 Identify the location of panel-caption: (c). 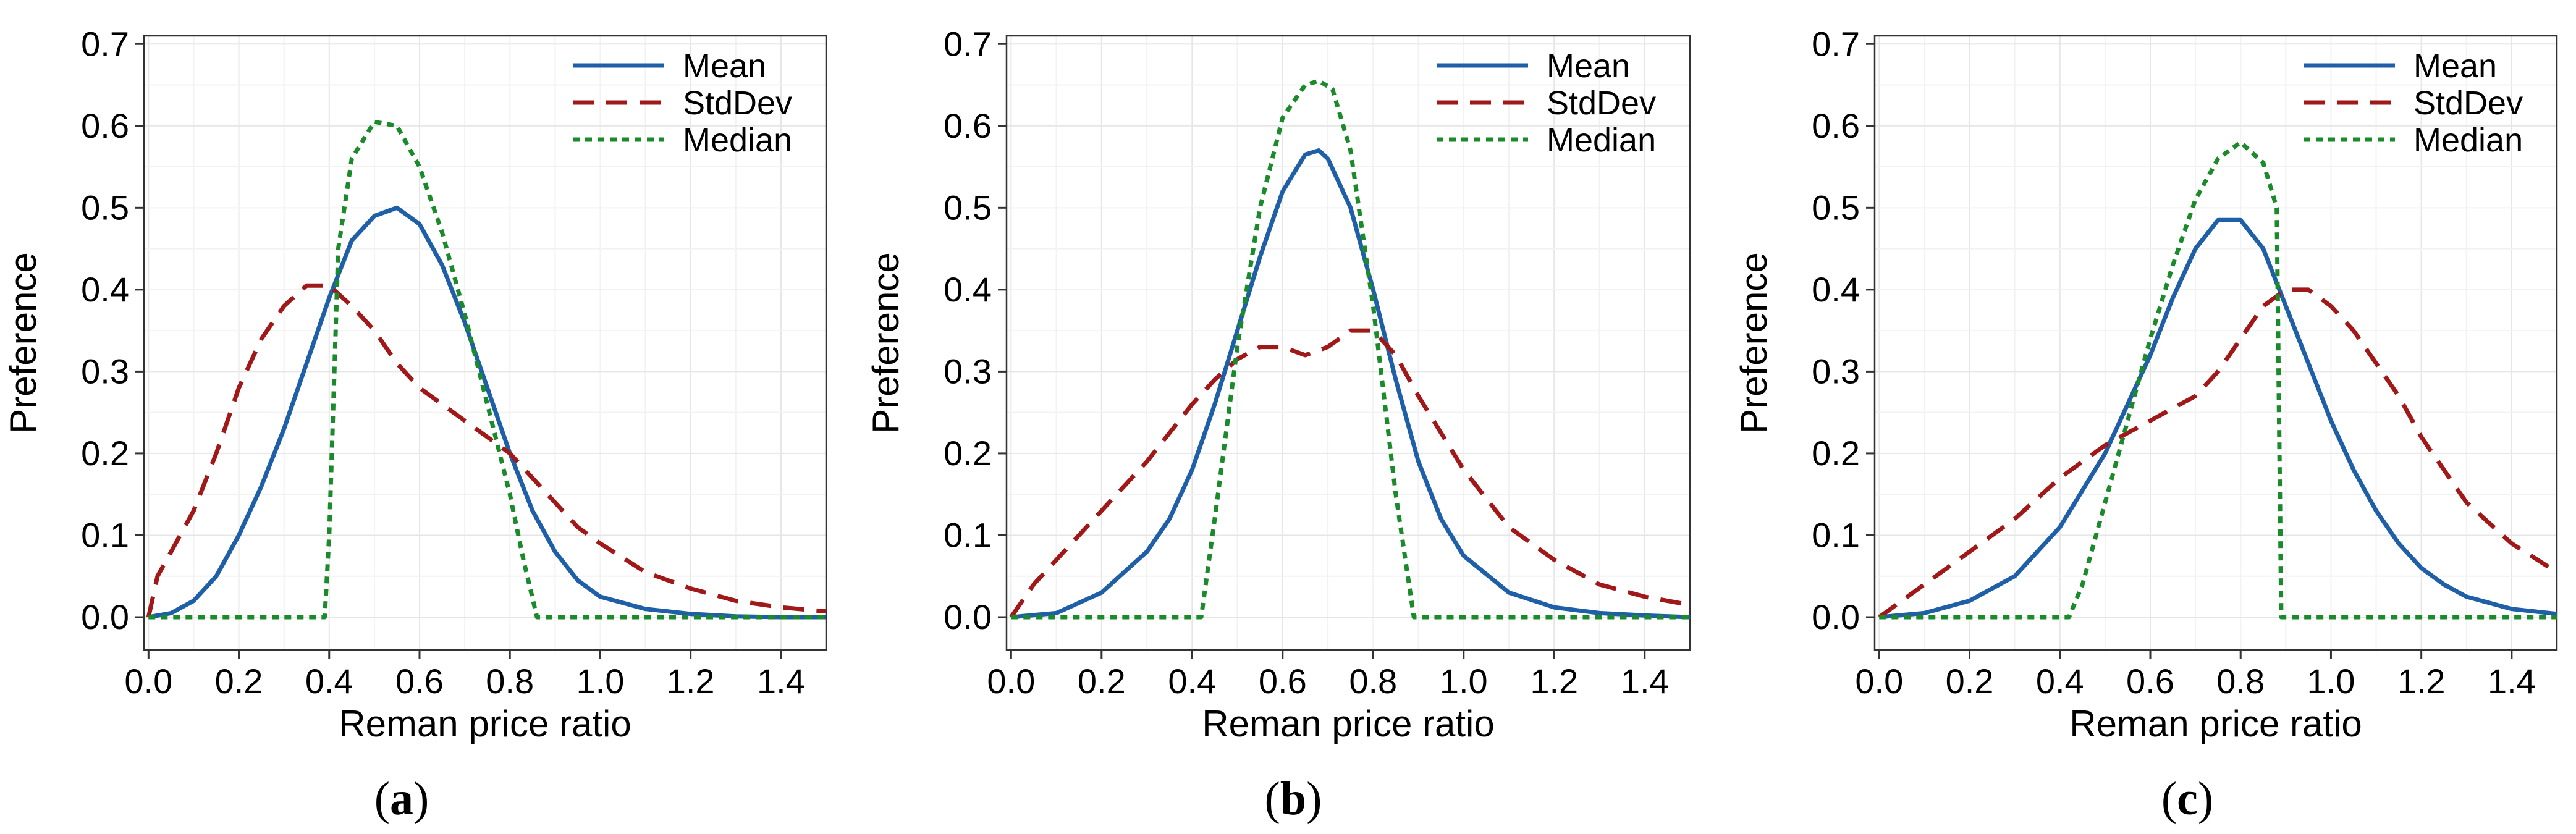
(2187, 799).